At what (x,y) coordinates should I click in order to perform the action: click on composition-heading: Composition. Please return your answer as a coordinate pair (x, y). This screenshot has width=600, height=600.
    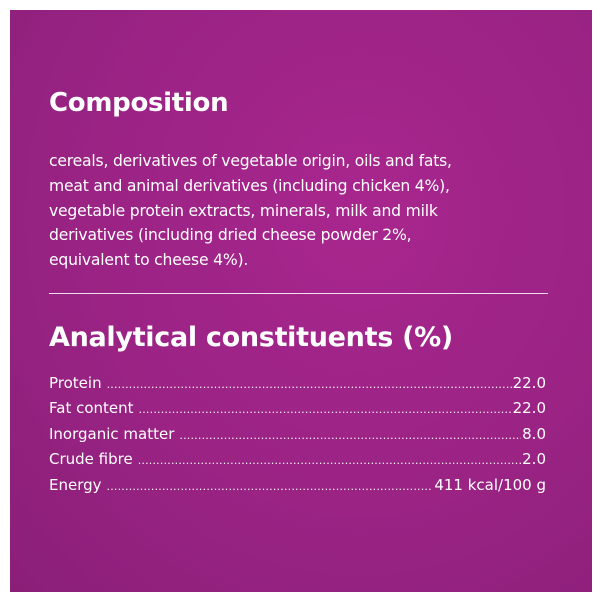
    Looking at the image, I should click on (139, 103).